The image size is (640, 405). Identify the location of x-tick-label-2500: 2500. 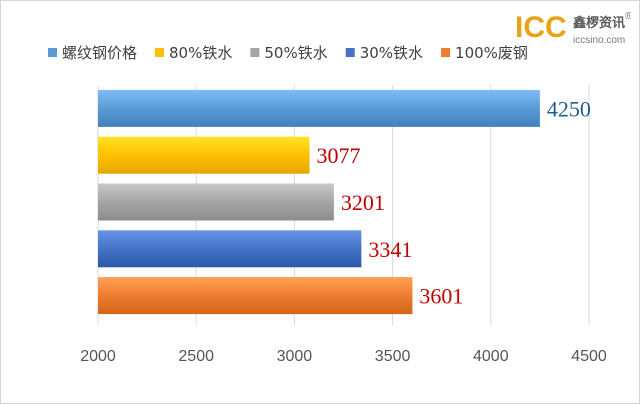
(196, 356).